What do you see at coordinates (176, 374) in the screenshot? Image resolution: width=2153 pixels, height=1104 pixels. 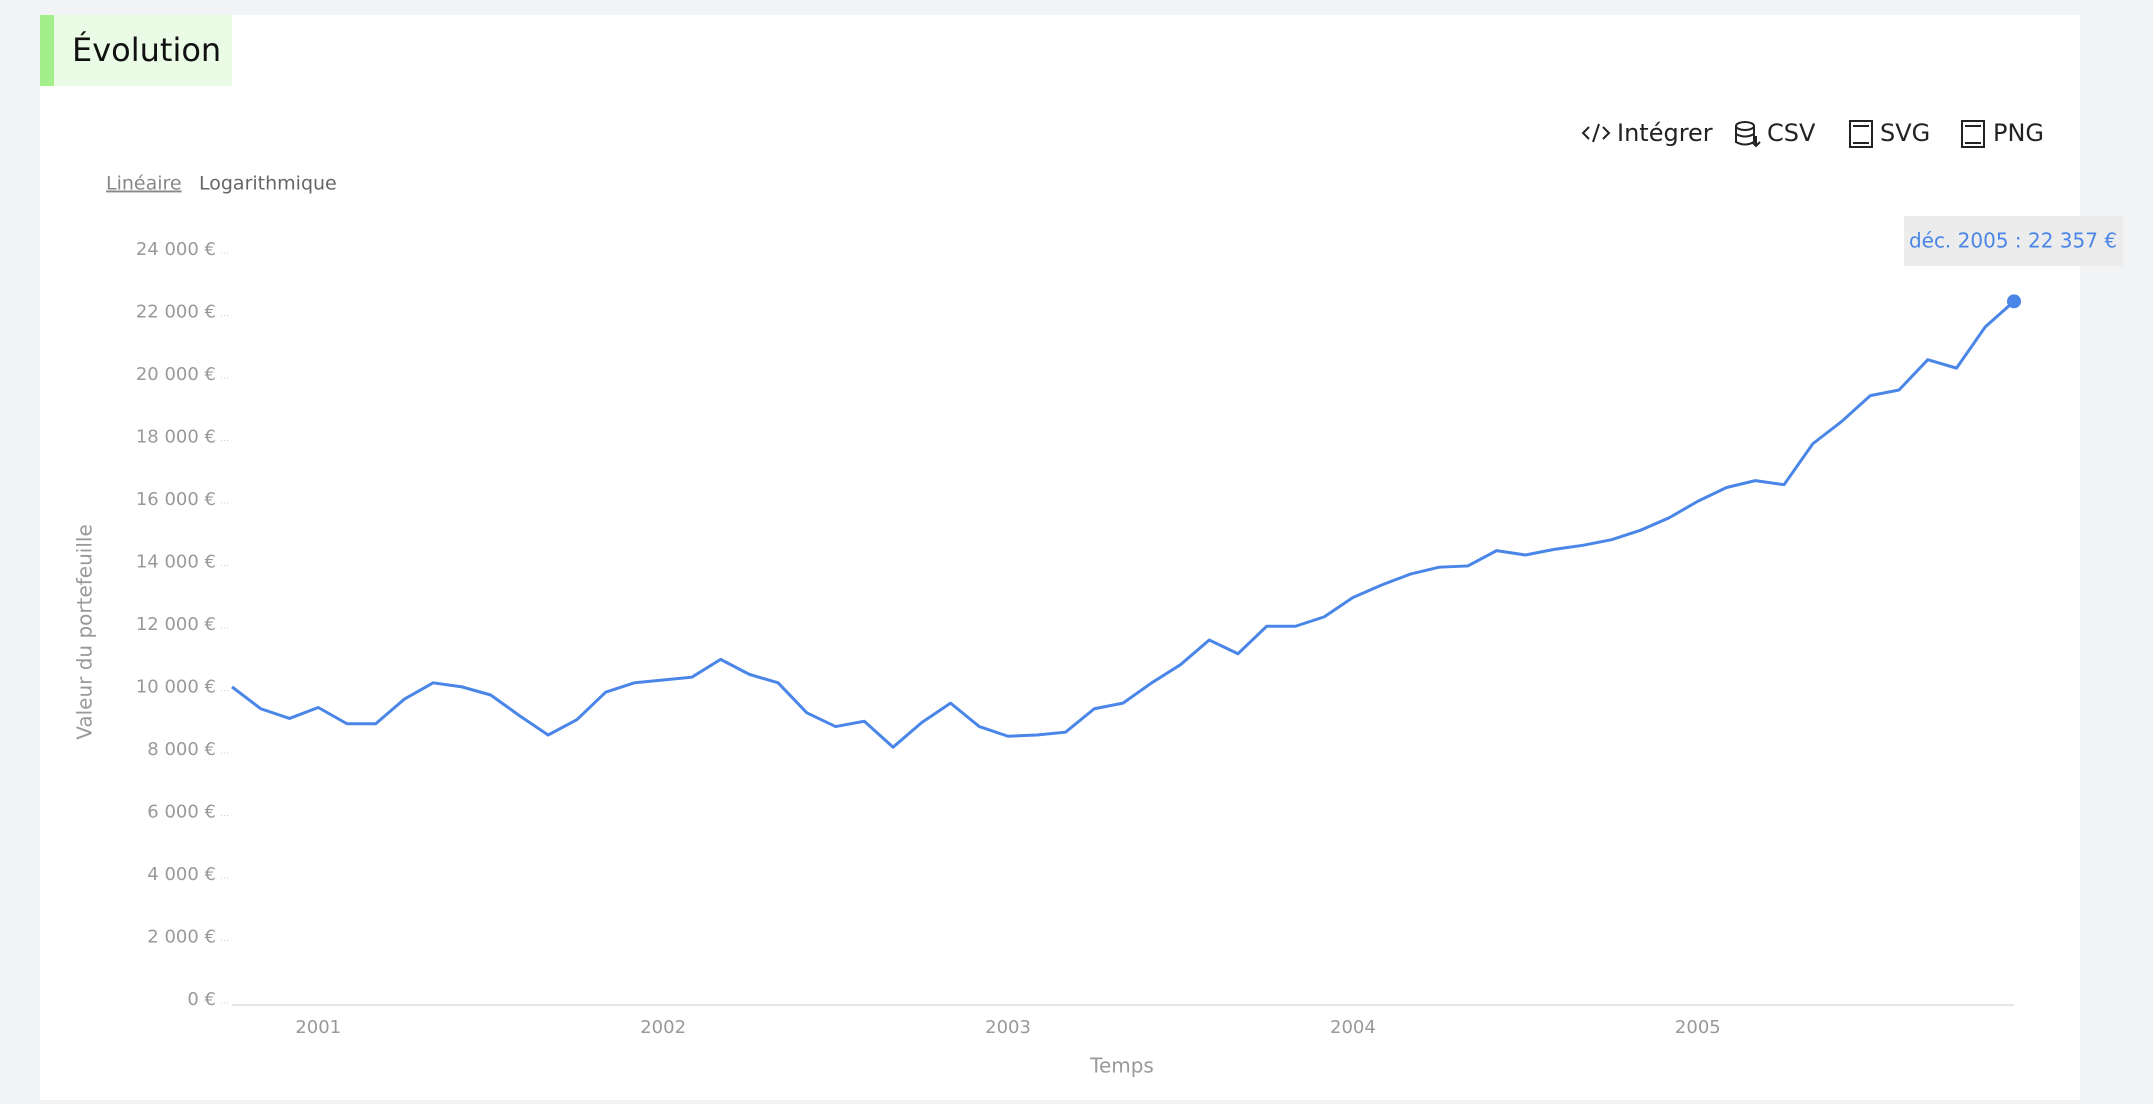 I see `y-tick-label: 20 000 €` at bounding box center [176, 374].